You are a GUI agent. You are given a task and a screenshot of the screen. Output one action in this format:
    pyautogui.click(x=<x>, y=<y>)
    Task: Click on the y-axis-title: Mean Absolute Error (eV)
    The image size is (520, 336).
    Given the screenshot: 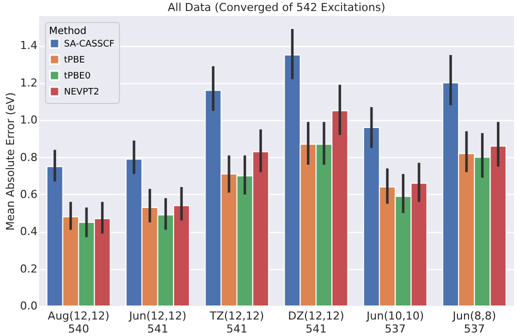 What is the action you would take?
    pyautogui.click(x=11, y=161)
    